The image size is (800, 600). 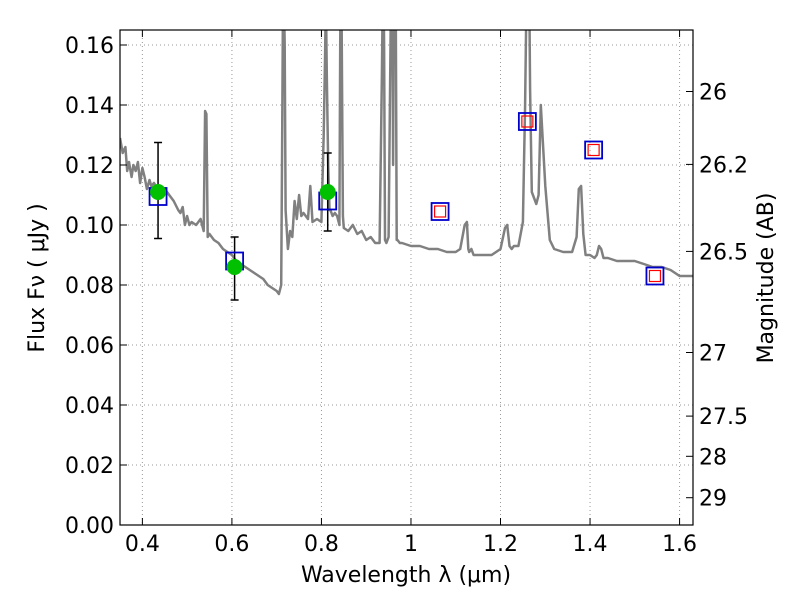 What do you see at coordinates (590, 544) in the screenshot?
I see `x-tick-label: 1.4` at bounding box center [590, 544].